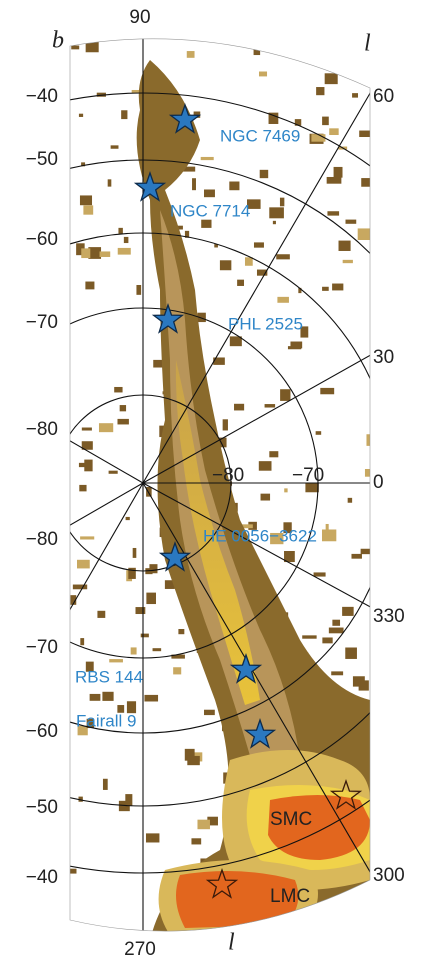 This screenshot has width=428, height=964. I want to click on label: −60, so click(42, 731).